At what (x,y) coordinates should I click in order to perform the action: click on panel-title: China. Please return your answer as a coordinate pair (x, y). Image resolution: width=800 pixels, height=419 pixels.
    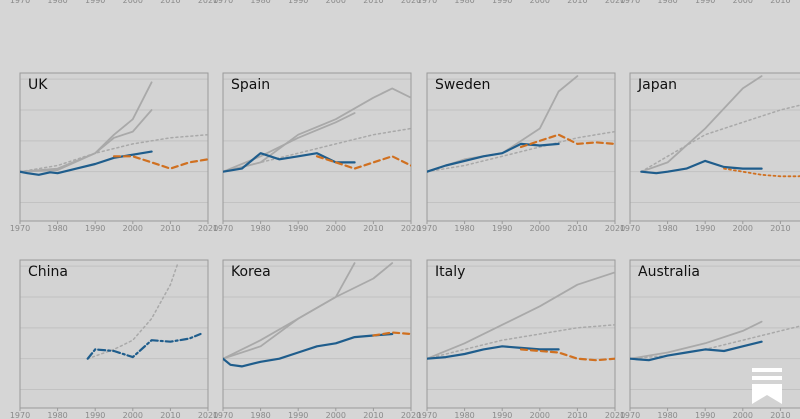
    Looking at the image, I should click on (48, 272).